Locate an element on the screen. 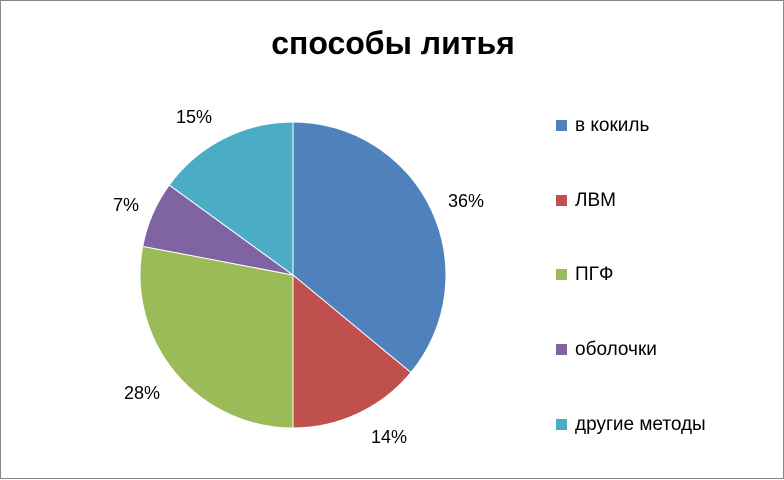 The image size is (784, 480). data-label-2: 14% is located at coordinates (389, 437).